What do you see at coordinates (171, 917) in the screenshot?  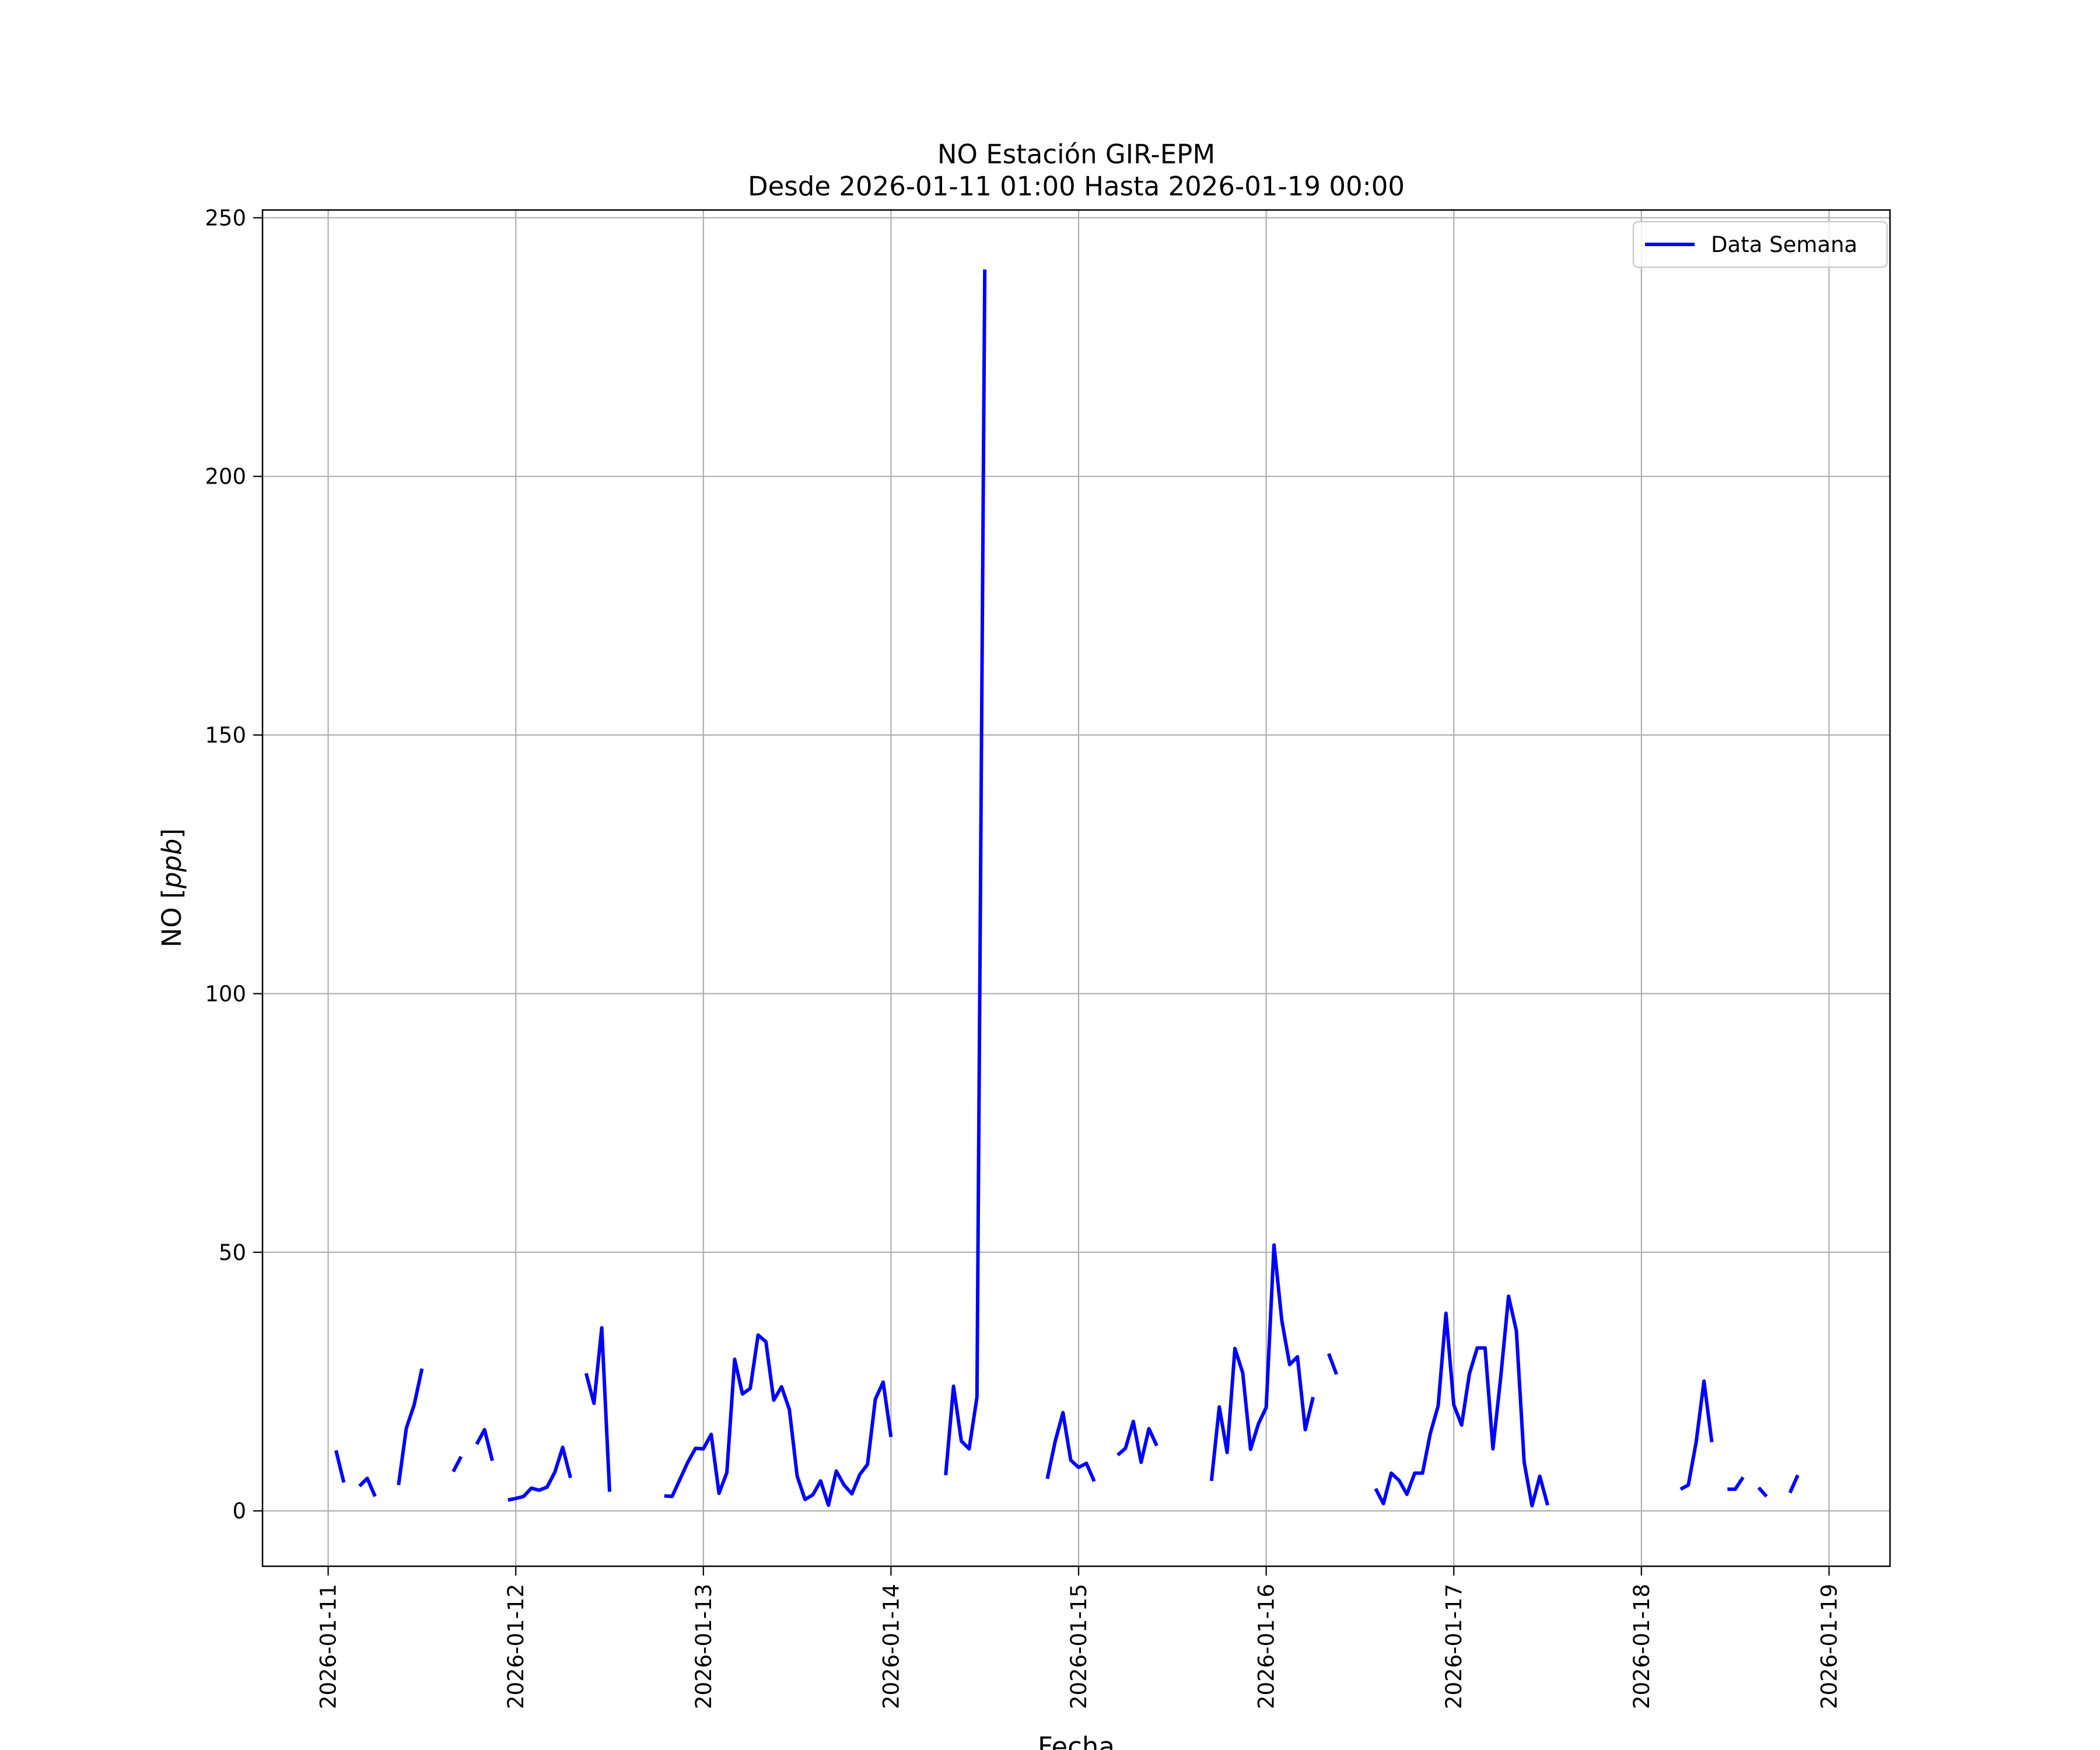 I see `y-axis-label-text: NO [` at bounding box center [171, 917].